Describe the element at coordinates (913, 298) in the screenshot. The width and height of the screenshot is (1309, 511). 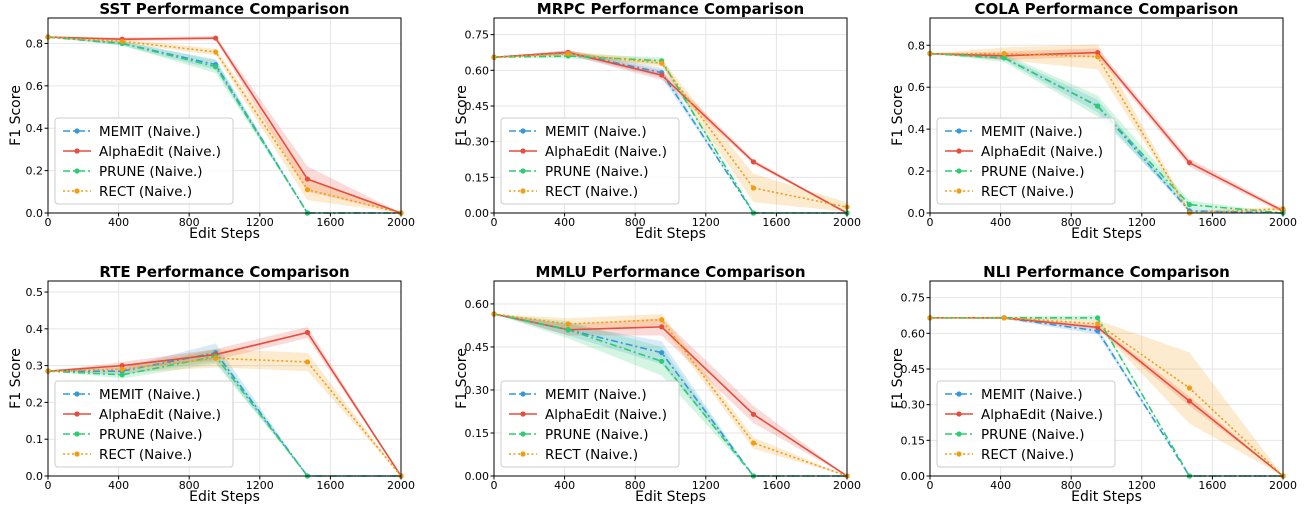
I see `y-tick-label: 0.75` at that location.